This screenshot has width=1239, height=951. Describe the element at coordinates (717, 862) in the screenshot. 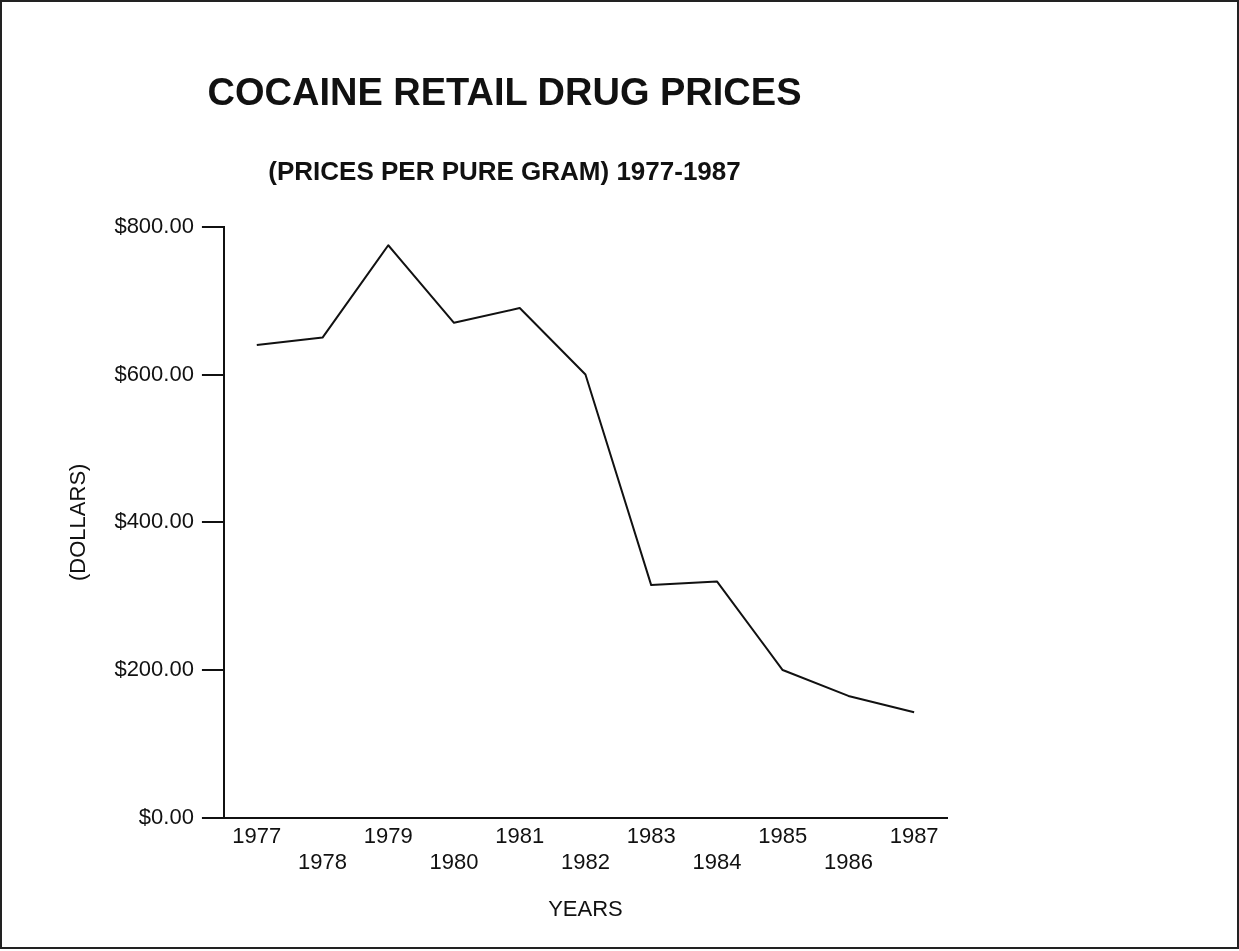

I see `x-tick-label: 1984` at that location.